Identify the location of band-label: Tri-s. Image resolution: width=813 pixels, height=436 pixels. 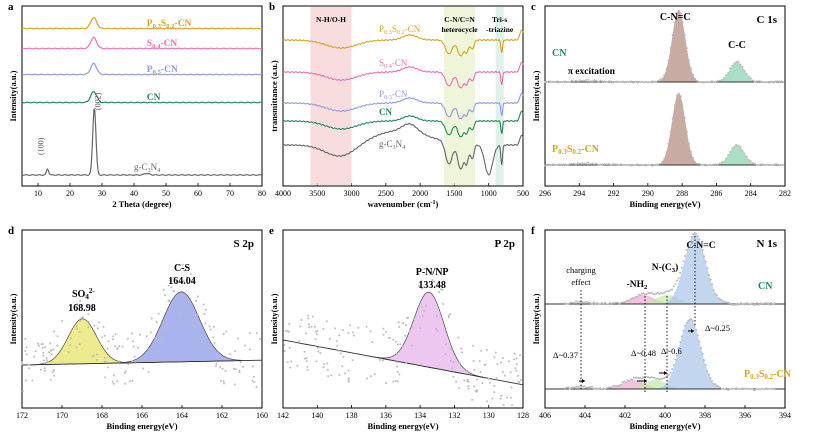
(499, 19).